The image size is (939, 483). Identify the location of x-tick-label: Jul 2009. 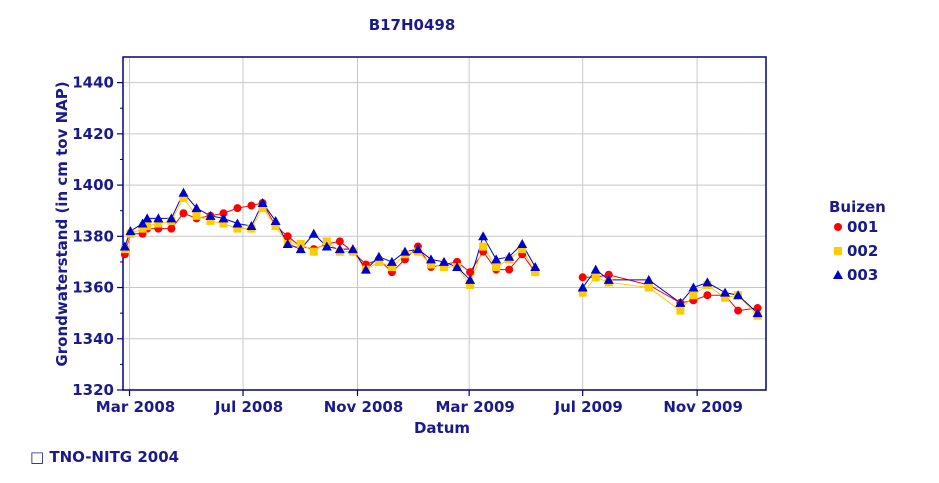
(587, 407).